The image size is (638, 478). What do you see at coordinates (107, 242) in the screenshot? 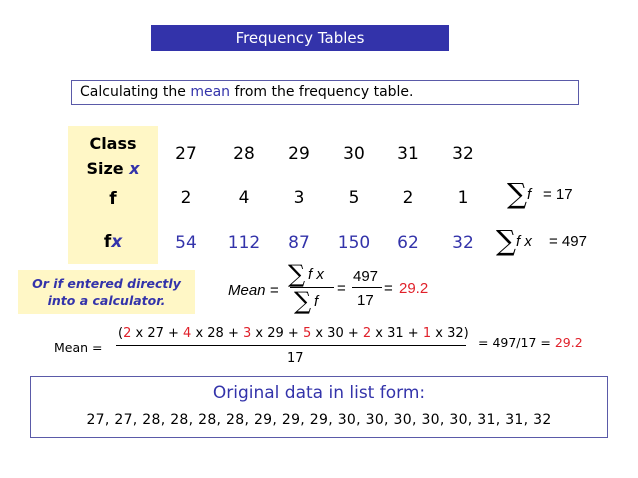
I see `fx-f: f` at bounding box center [107, 242].